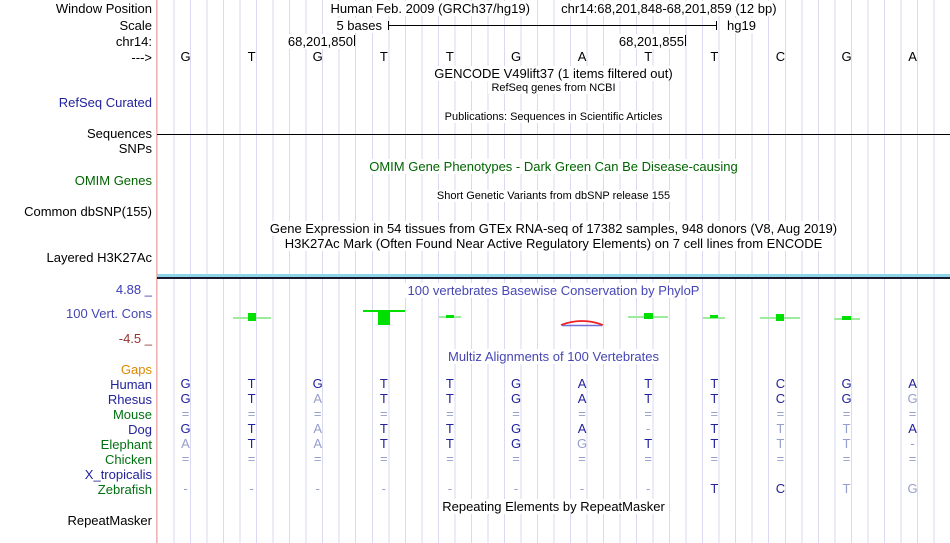  Describe the element at coordinates (133, 41) in the screenshot. I see `chromosome-label: chr14:` at that location.